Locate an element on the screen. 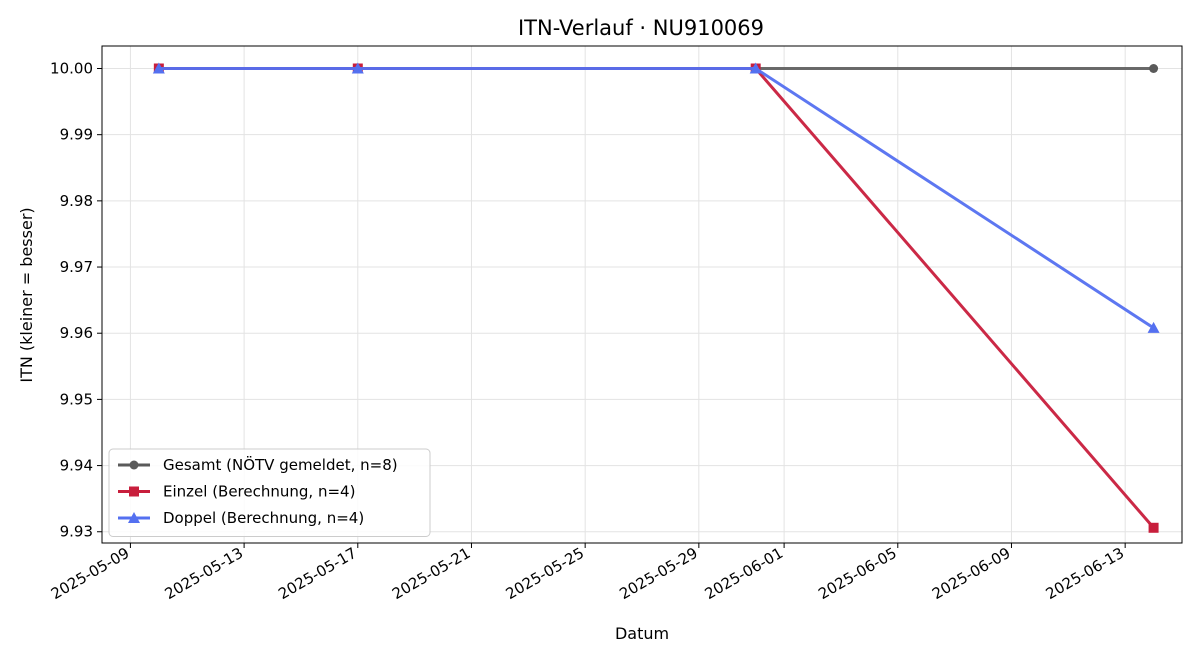 This screenshot has height=664, width=1200. x-tick-label: 2025-05-09 is located at coordinates (90, 573).